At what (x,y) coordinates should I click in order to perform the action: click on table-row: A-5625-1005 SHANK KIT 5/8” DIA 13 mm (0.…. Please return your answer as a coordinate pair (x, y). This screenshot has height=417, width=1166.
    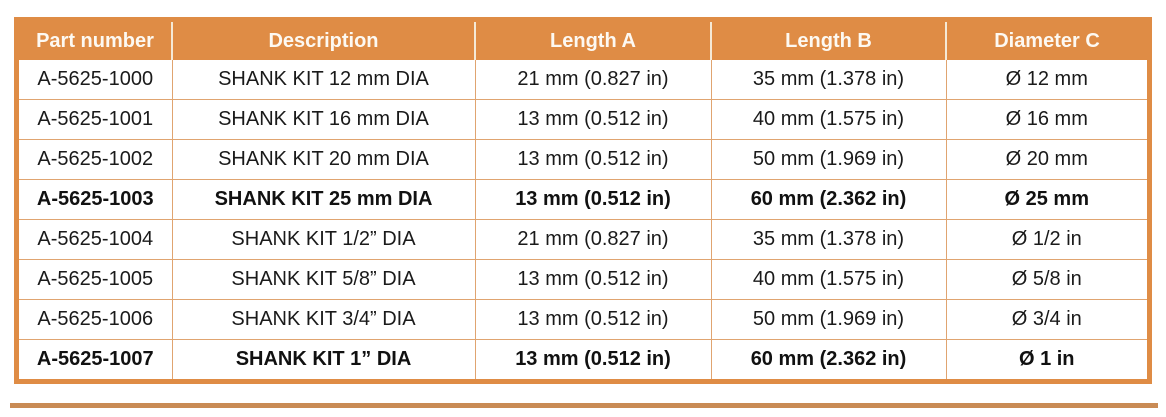
    Looking at the image, I should click on (583, 279).